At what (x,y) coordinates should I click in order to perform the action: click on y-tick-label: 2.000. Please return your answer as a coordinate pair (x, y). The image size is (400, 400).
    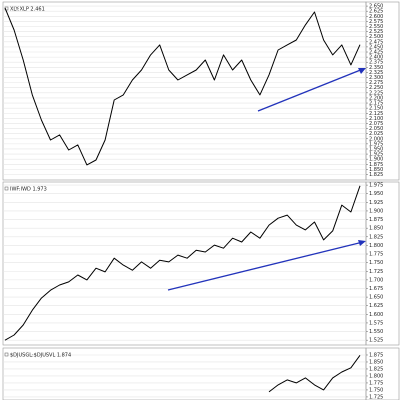
    Looking at the image, I should click on (376, 139).